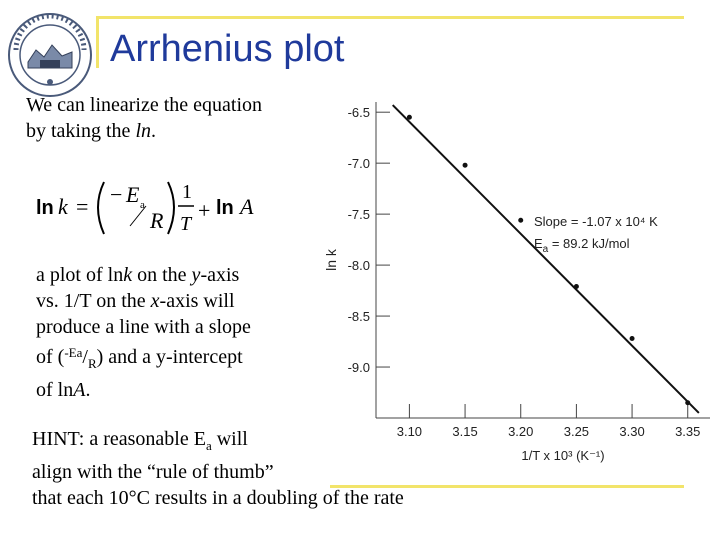  I want to click on x-tick-label: 3.30, so click(631, 431).